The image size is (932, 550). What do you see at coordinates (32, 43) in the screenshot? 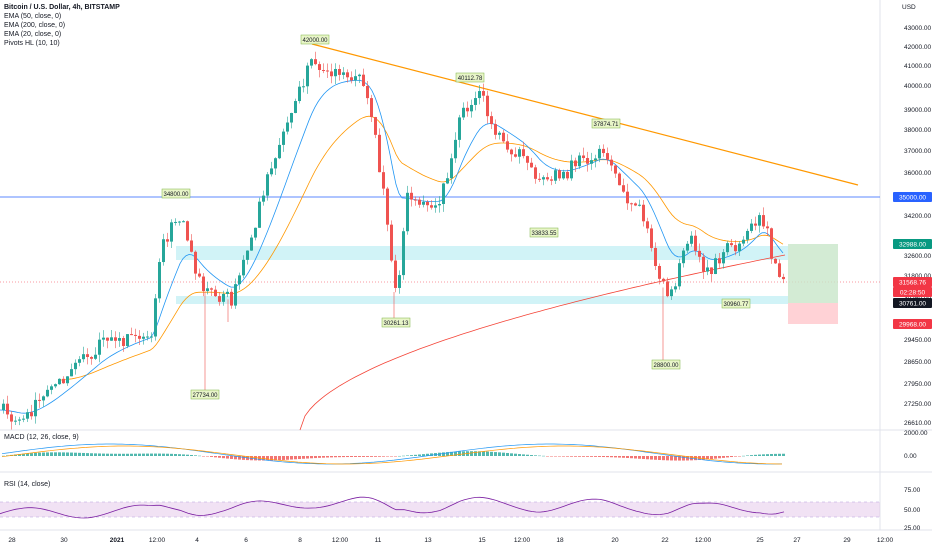
I see `indicator-pivots: Pivots HL (10, 10)` at bounding box center [32, 43].